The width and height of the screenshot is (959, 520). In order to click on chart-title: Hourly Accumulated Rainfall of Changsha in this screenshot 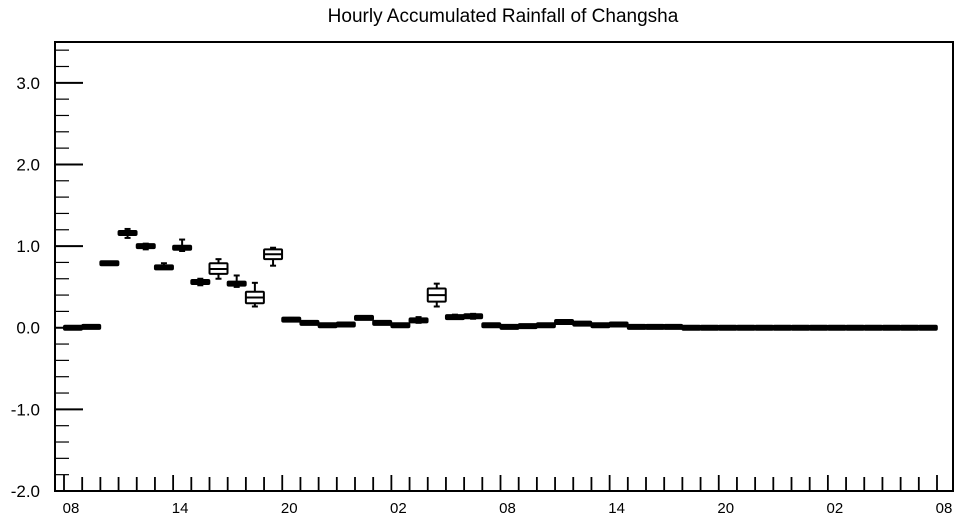, I will do `click(503, 16)`.